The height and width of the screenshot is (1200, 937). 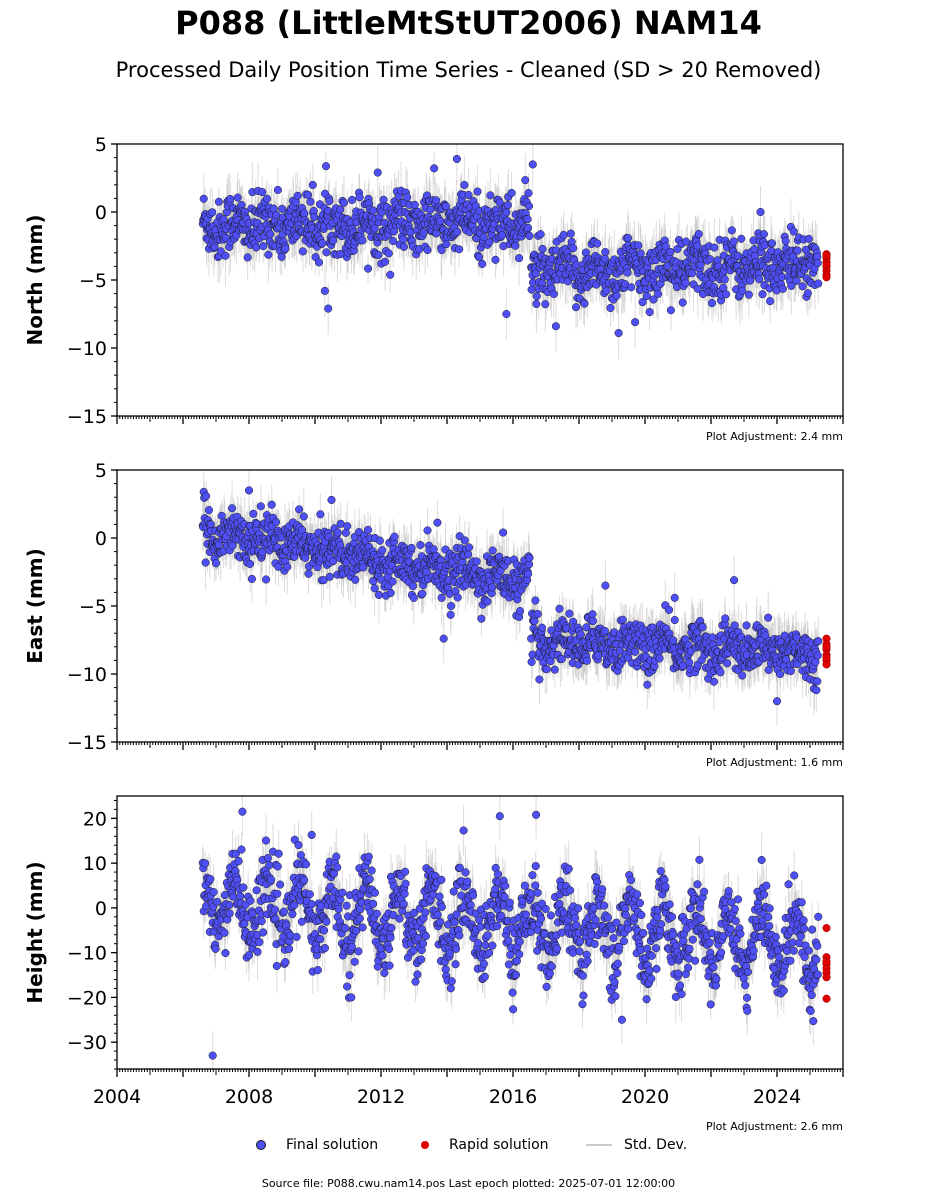 What do you see at coordinates (510, 252) in the screenshot?
I see `north-std-dev-bars` at bounding box center [510, 252].